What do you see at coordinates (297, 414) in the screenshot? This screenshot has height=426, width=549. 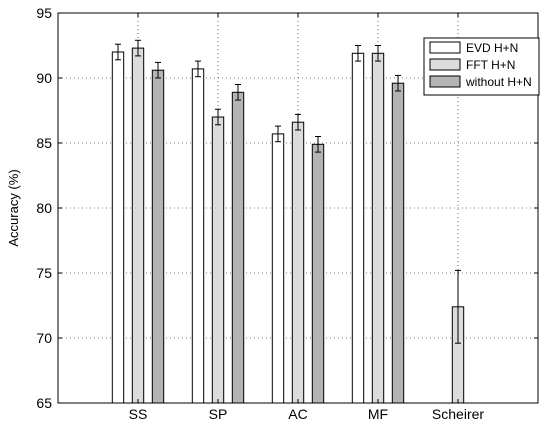 I see `x-tick-label: AC` at bounding box center [297, 414].